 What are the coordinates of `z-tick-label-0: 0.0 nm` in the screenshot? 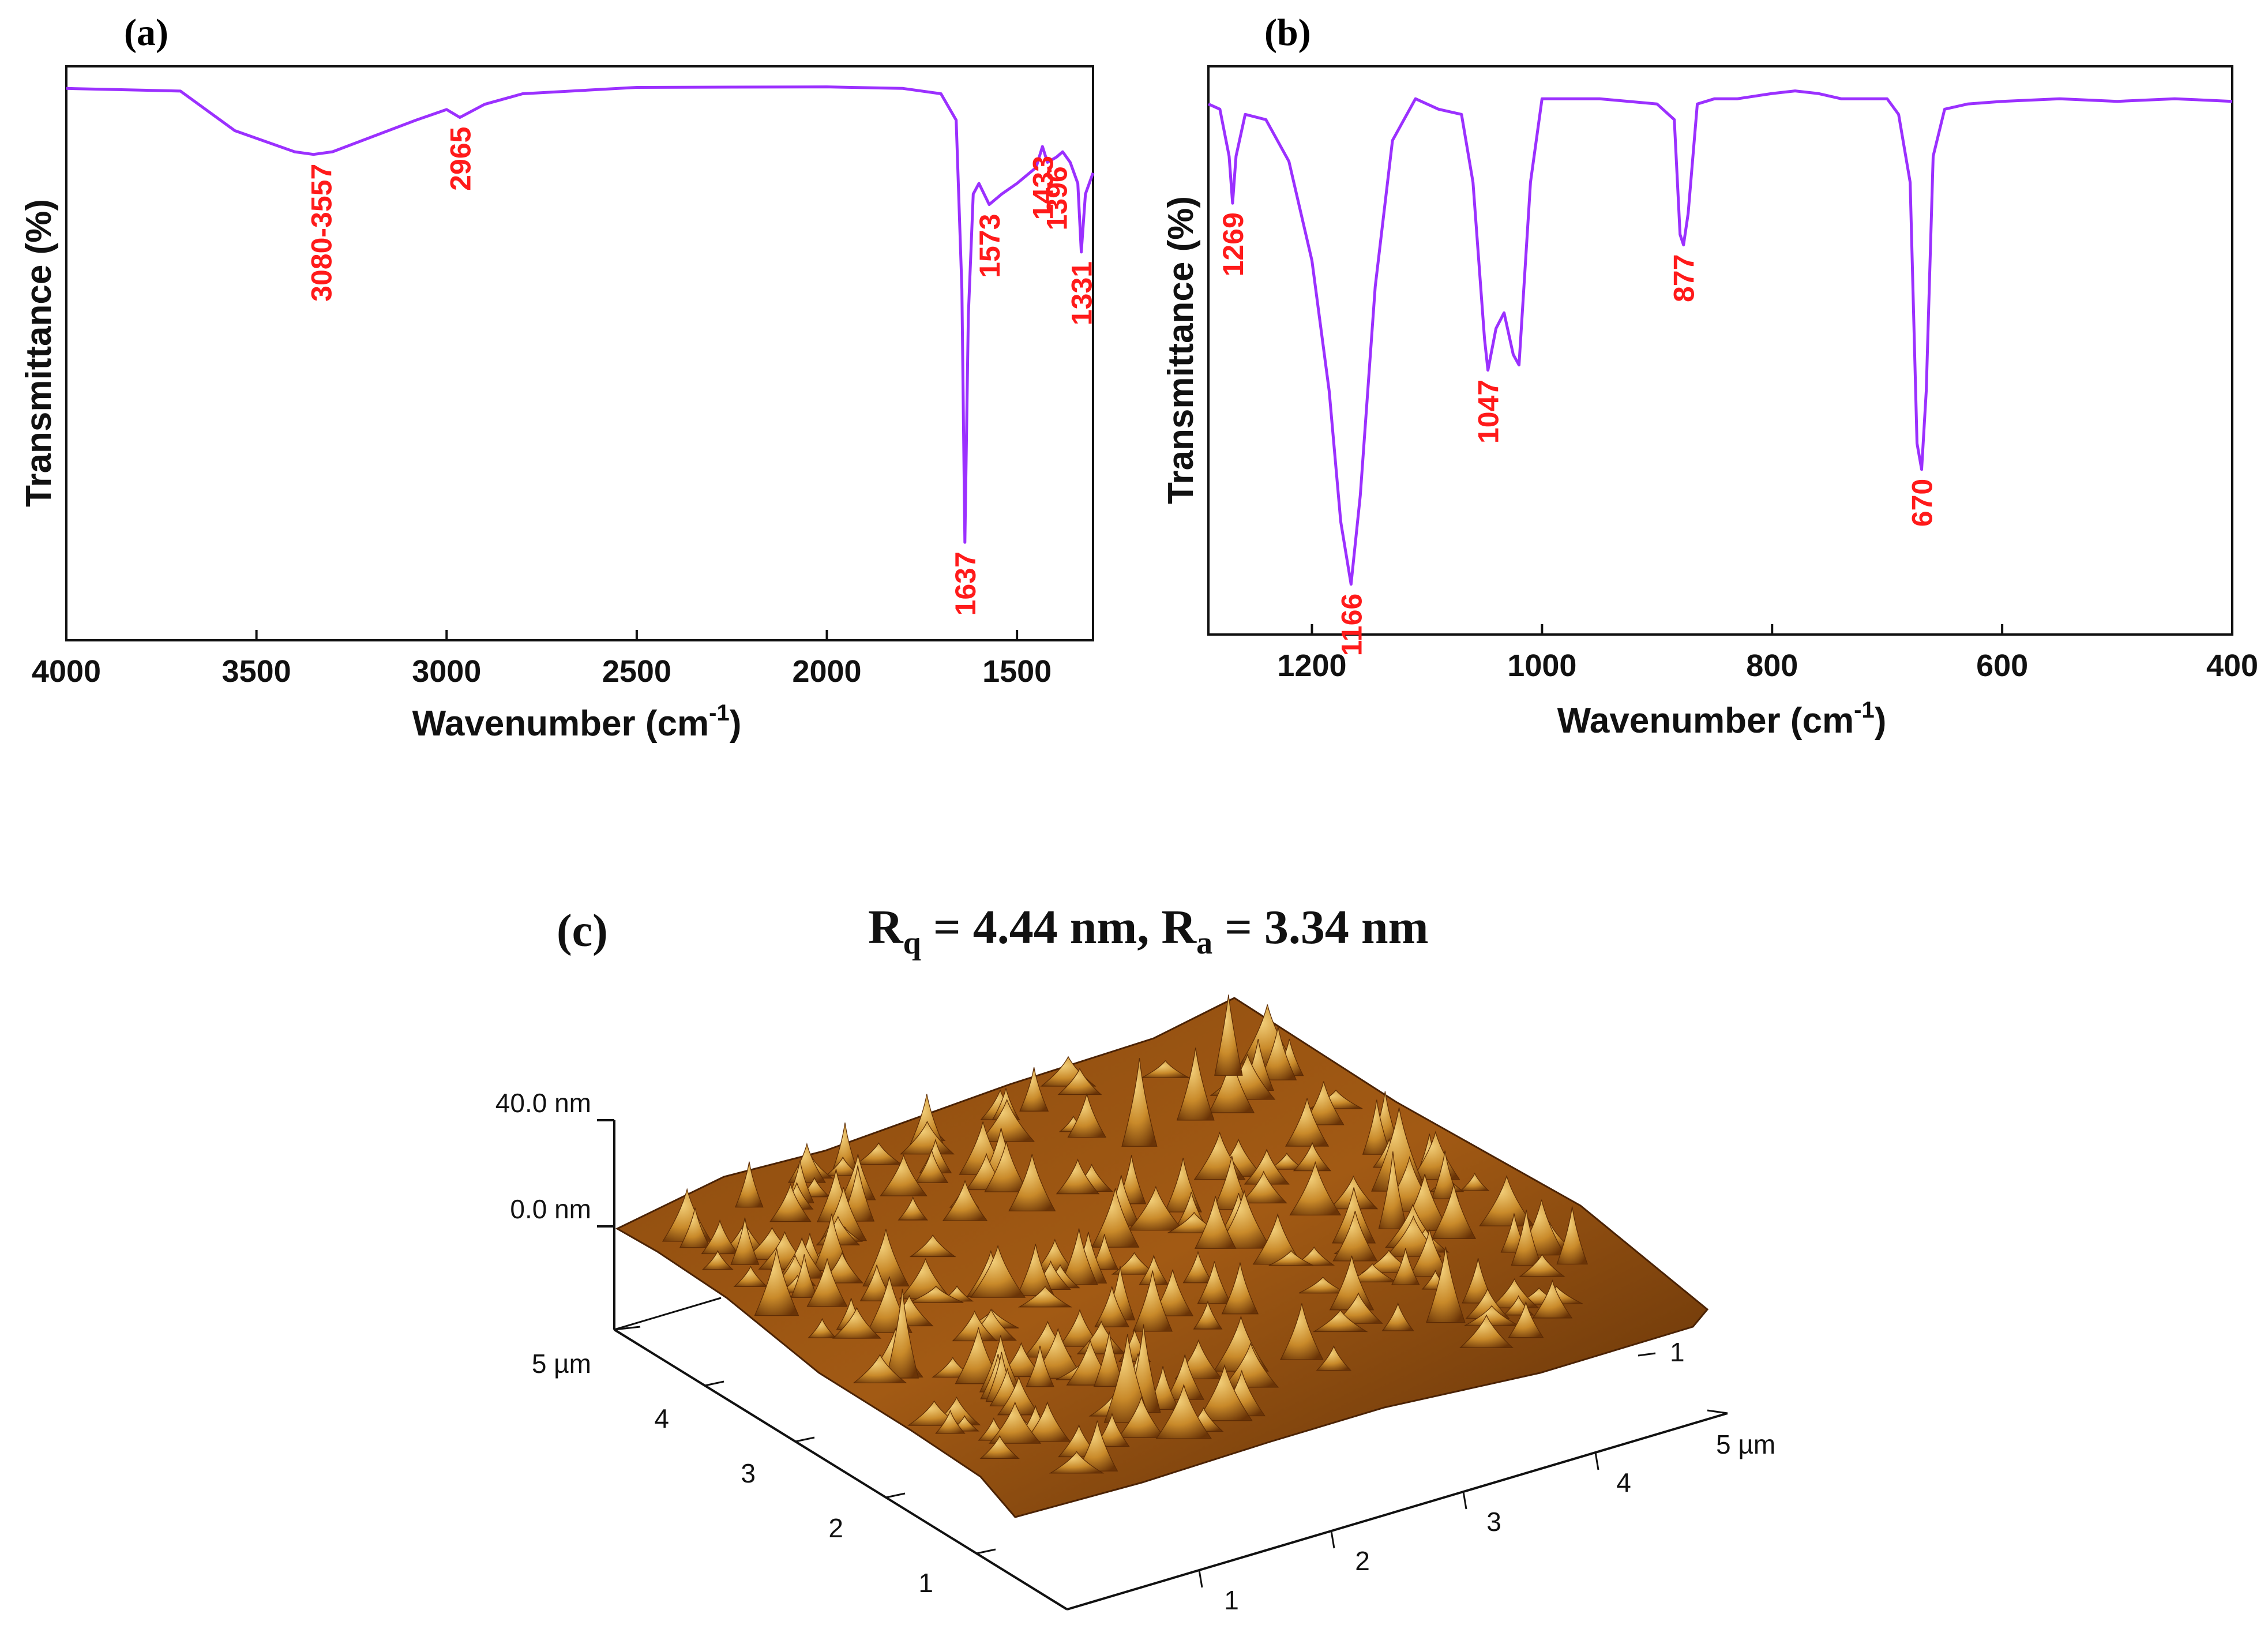 It's located at (550, 1209).